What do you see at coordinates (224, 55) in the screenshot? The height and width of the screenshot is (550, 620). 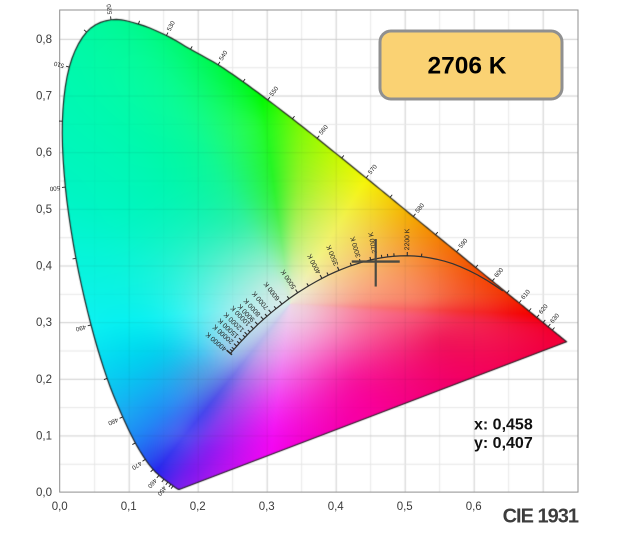 I see `svg-text: 540` at bounding box center [224, 55].